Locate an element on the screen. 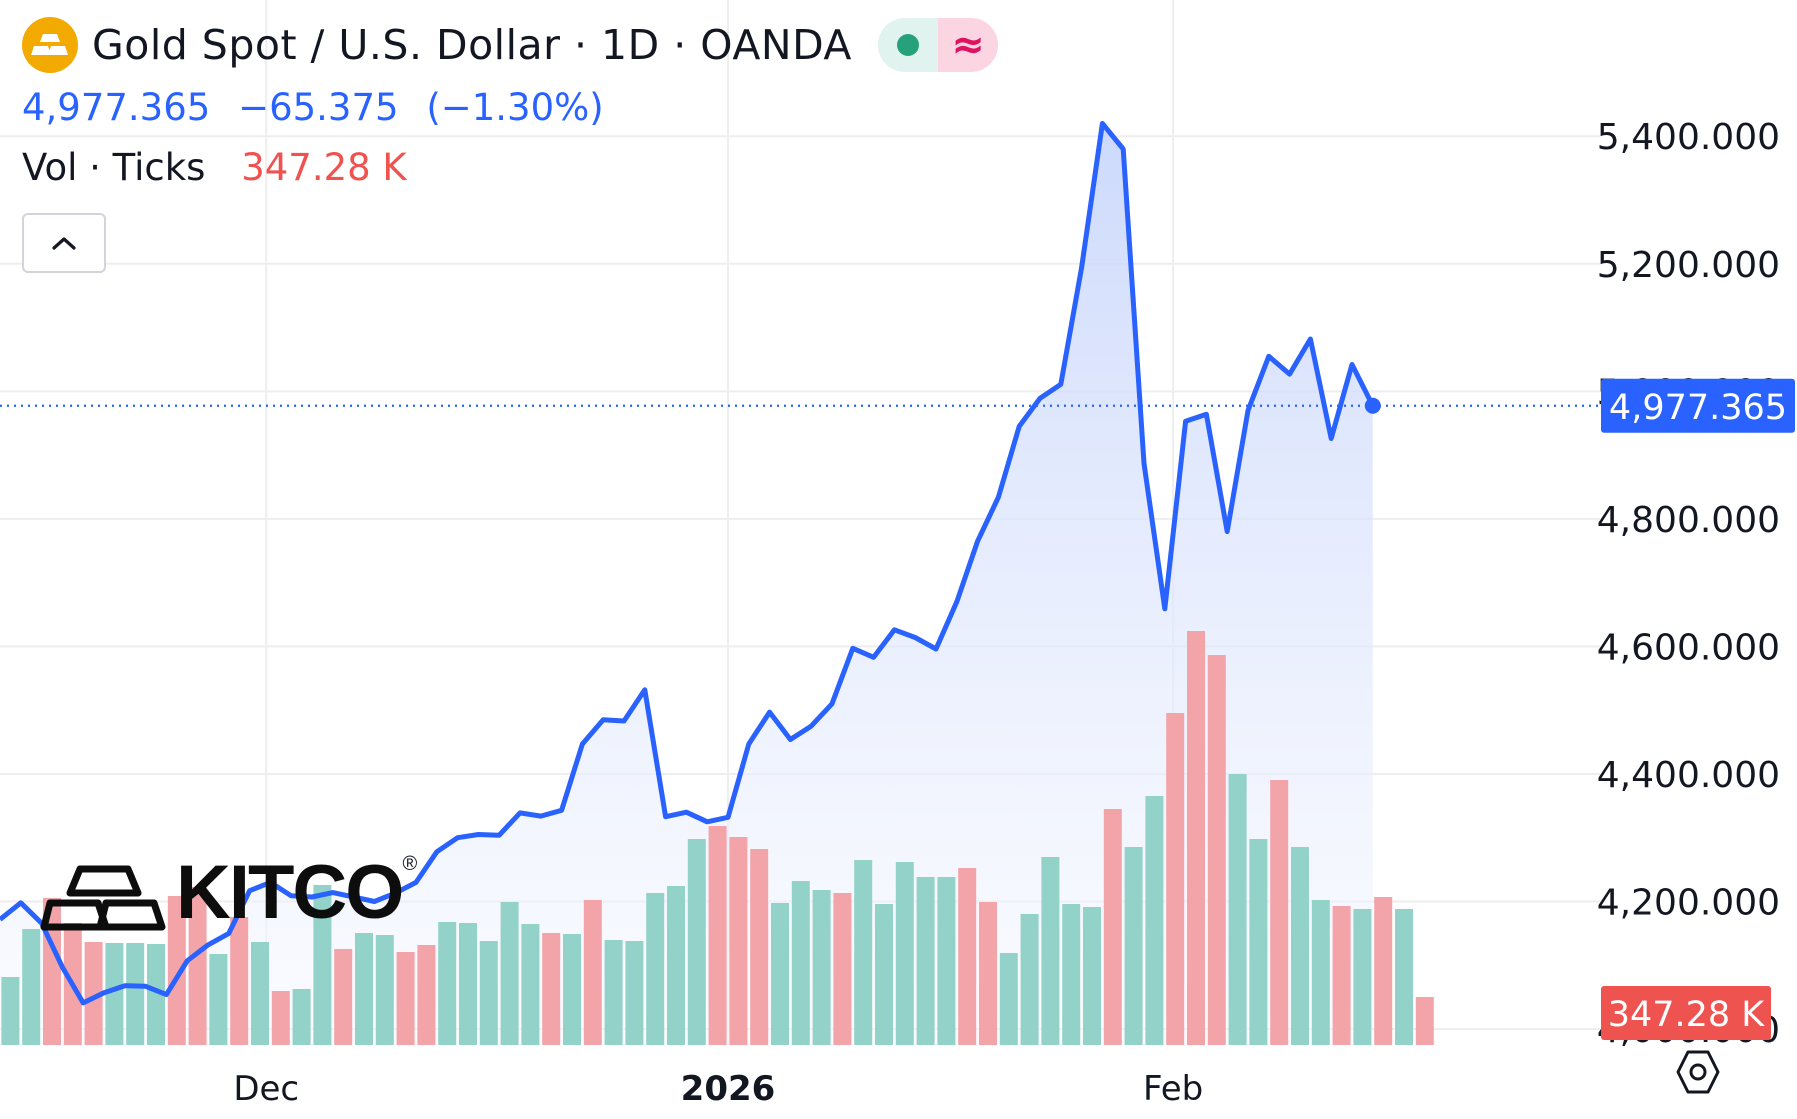  last-volume-label: 347.28 K is located at coordinates (1686, 1013).